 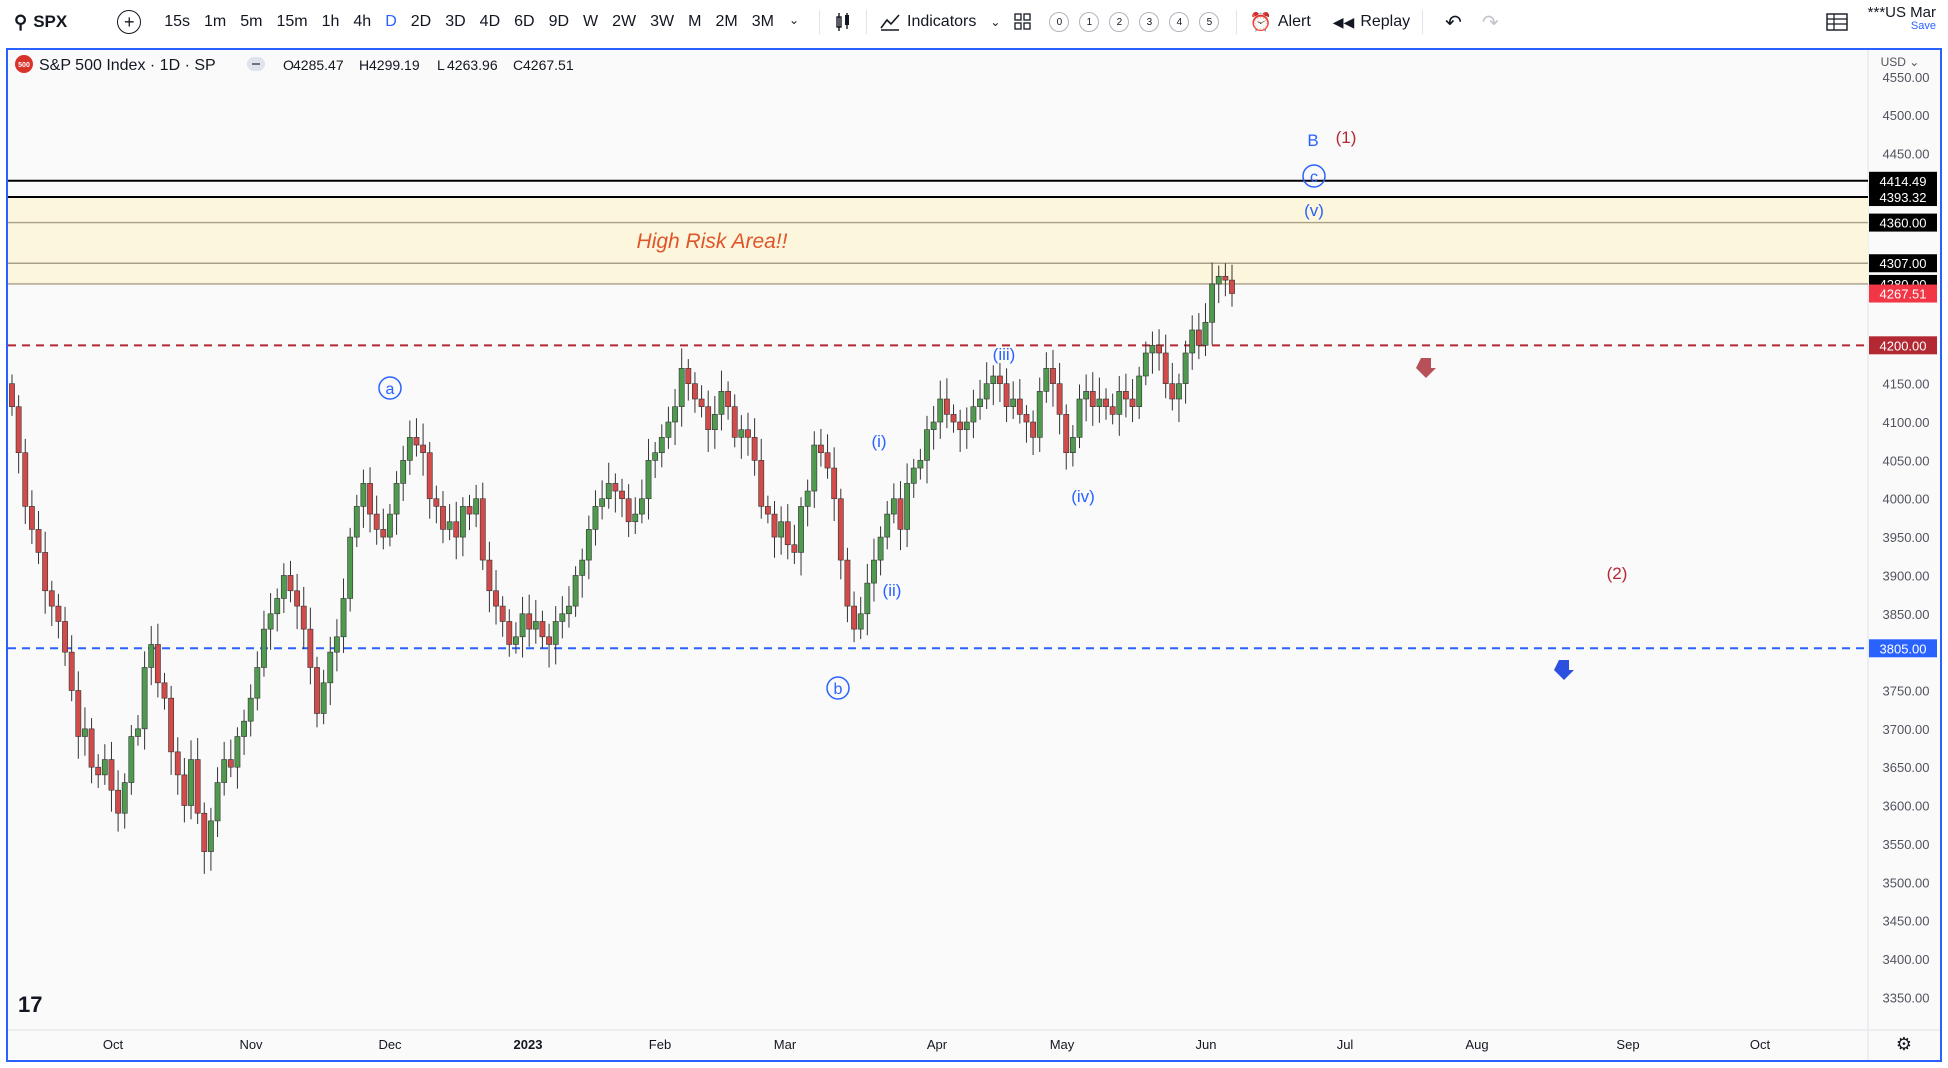 What do you see at coordinates (490, 21) in the screenshot?
I see `interval-4d: 4D` at bounding box center [490, 21].